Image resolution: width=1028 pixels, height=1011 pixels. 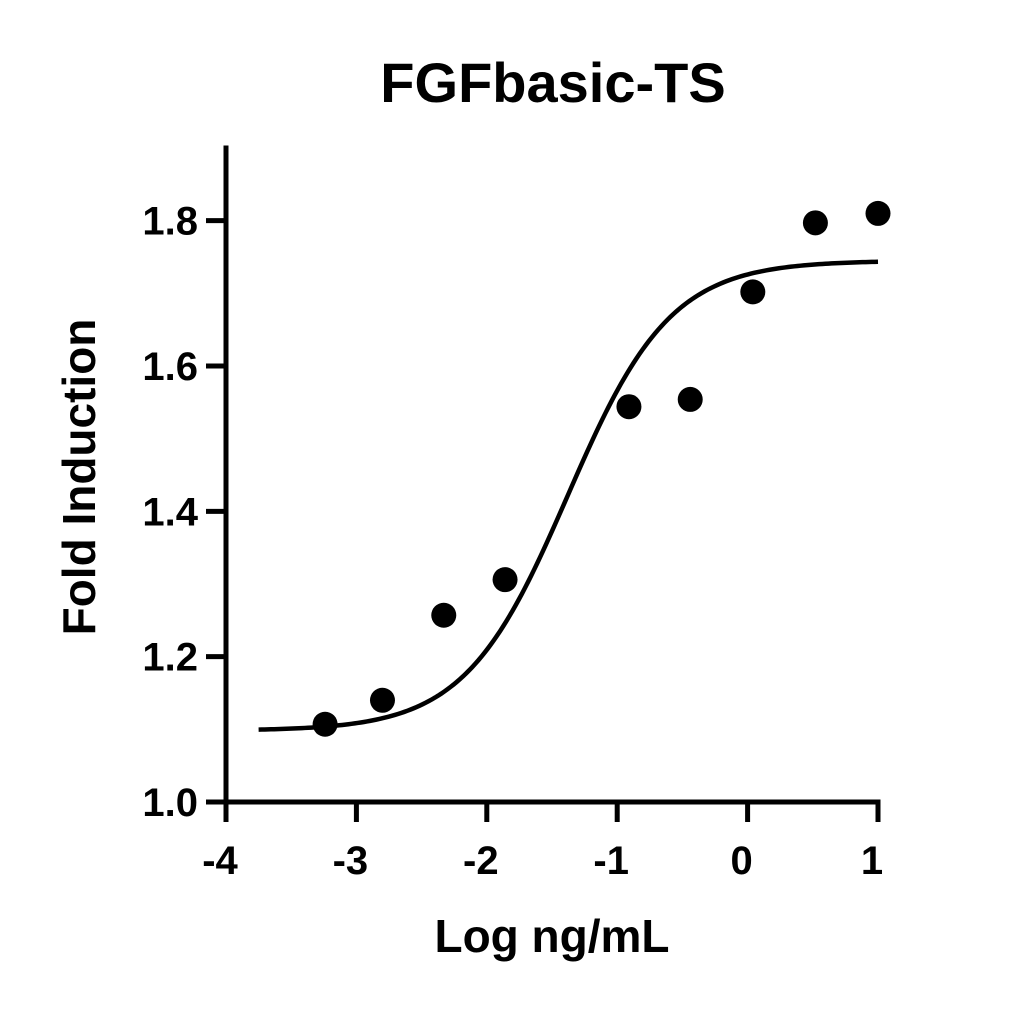 I want to click on y-axis-ticks: 1.0 1.2 1.4 1.6 1.8, so click(x=184, y=512).